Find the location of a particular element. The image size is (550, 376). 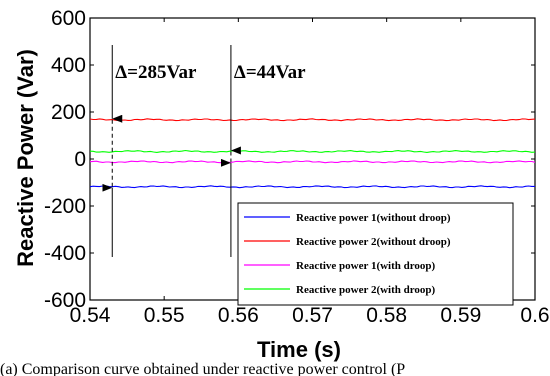

legend-entry: Reactive power 2(without droop) is located at coordinates (373, 242).